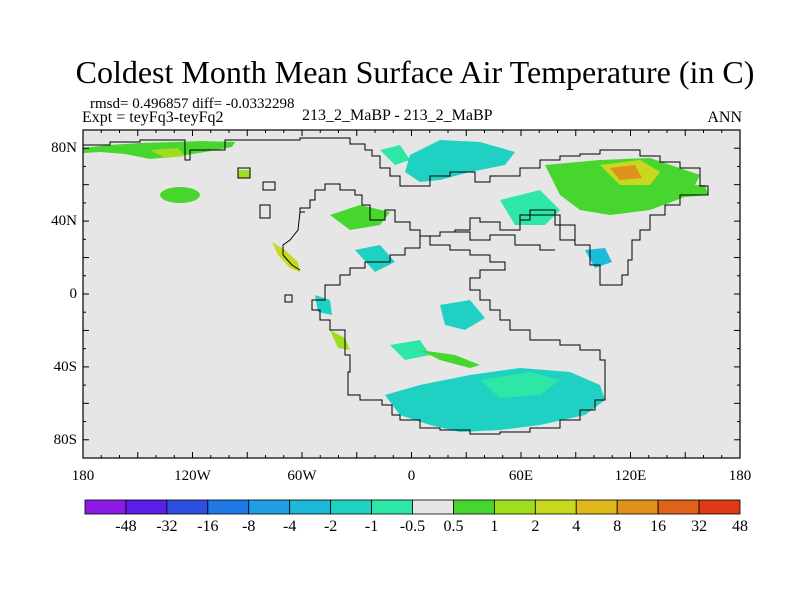  Describe the element at coordinates (462, 315) in the screenshot. I see `equatorial-teal` at that location.